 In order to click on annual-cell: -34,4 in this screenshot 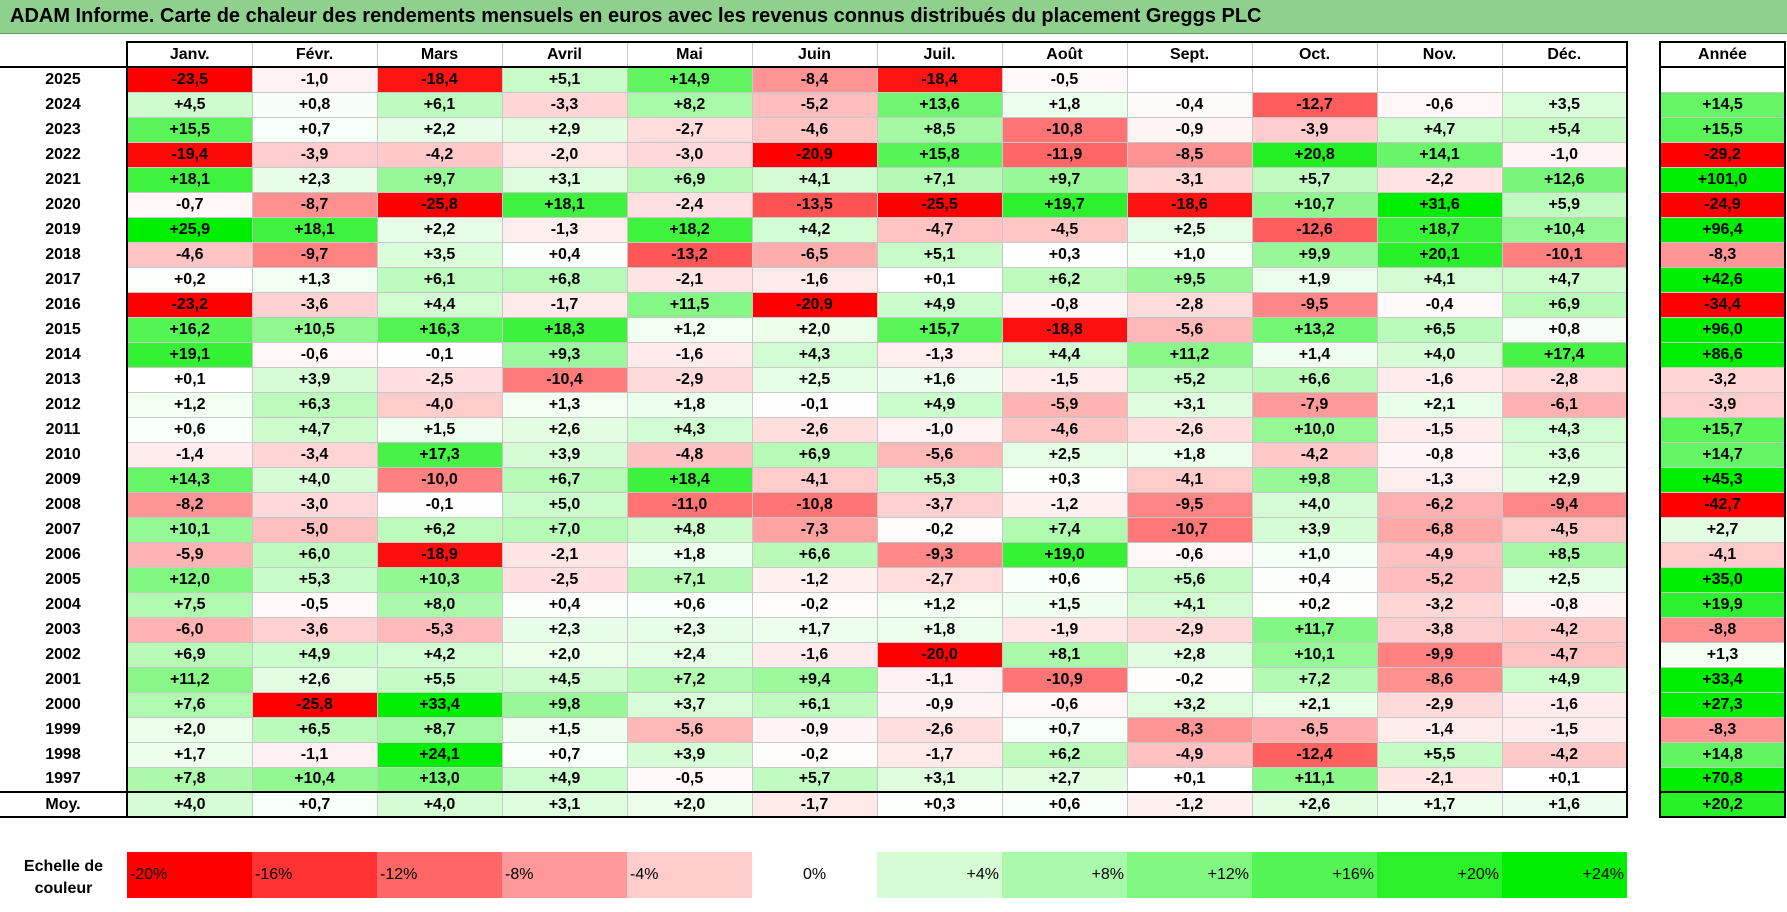, I will do `click(1722, 304)`.